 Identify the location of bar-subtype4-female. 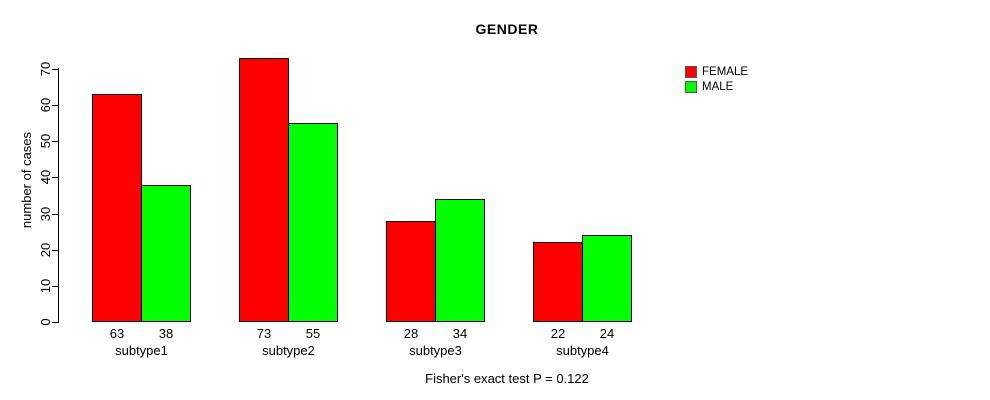
(558, 282).